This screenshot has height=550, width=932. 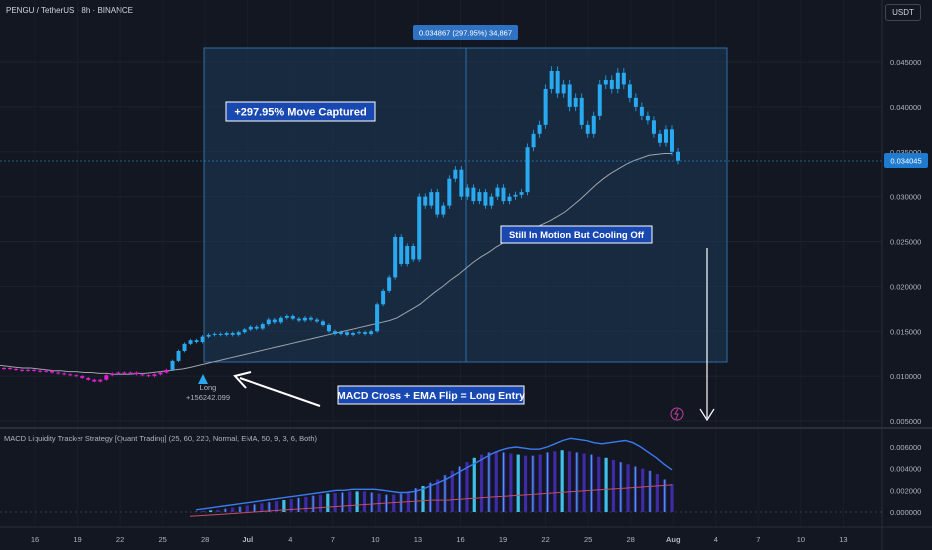 What do you see at coordinates (843, 539) in the screenshot?
I see `time-tick-label: 13` at bounding box center [843, 539].